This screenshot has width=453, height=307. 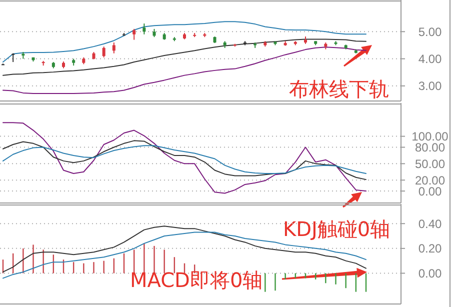 What do you see at coordinates (430, 223) in the screenshot?
I see `y-tick-label: 0.40` at bounding box center [430, 223].